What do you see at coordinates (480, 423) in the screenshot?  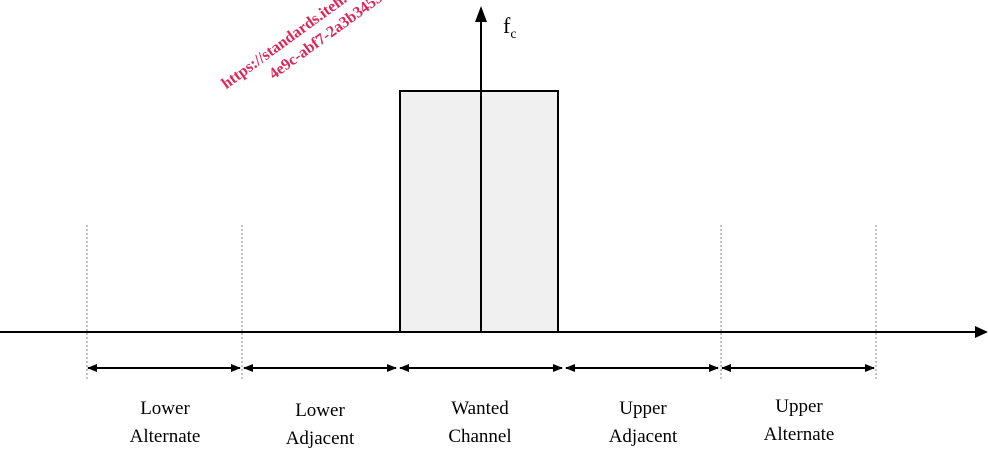 I see `band-label-wanted-channel: Wanted Channel` at bounding box center [480, 423].